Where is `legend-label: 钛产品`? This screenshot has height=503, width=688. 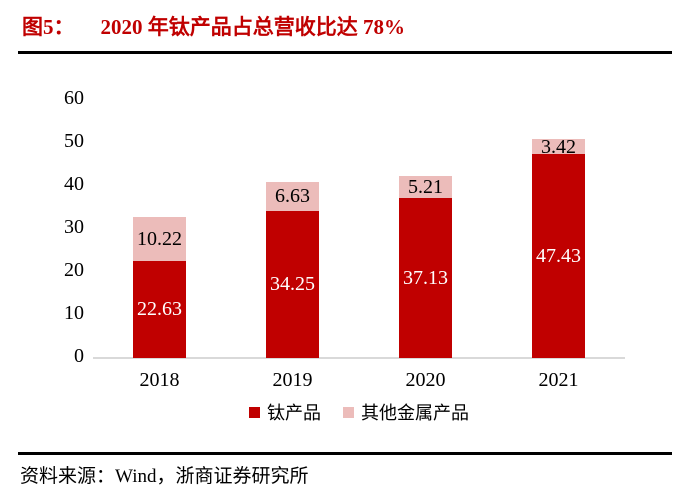
legend-label: 钛产品 is located at coordinates (294, 413).